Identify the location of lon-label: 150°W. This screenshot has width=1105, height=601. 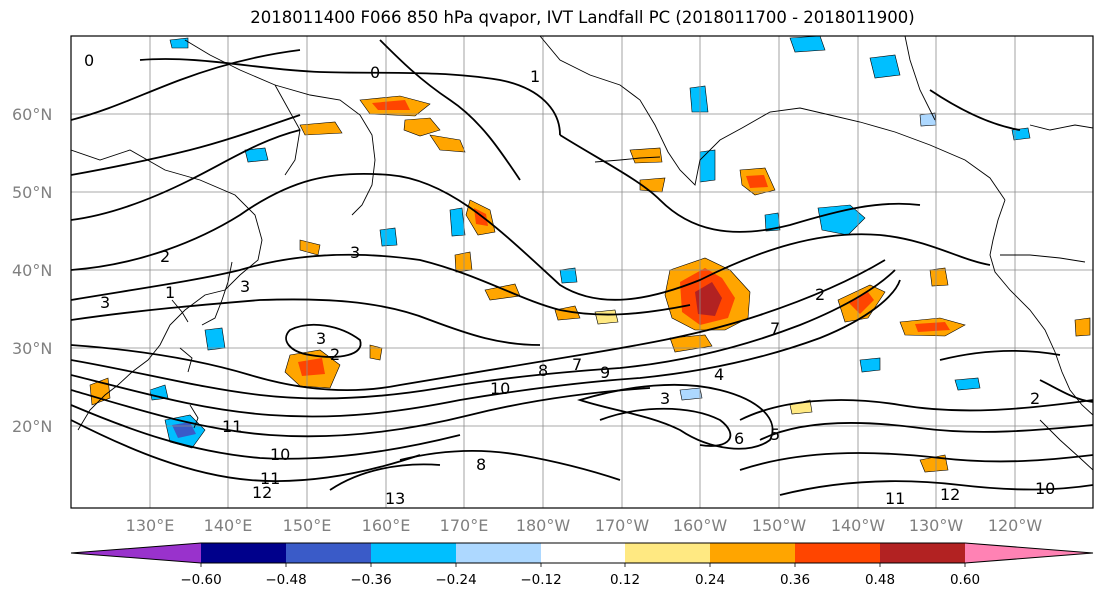
(779, 525).